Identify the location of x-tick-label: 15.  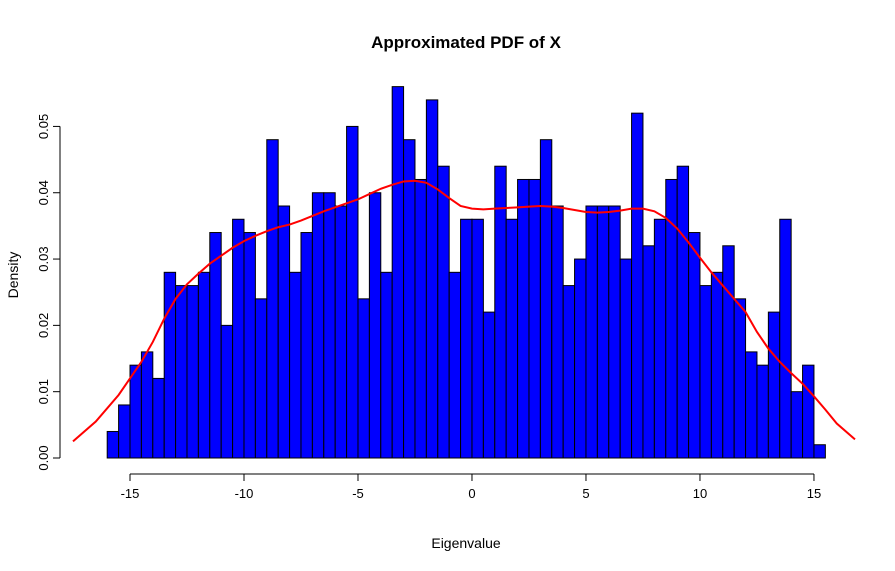
(814, 493).